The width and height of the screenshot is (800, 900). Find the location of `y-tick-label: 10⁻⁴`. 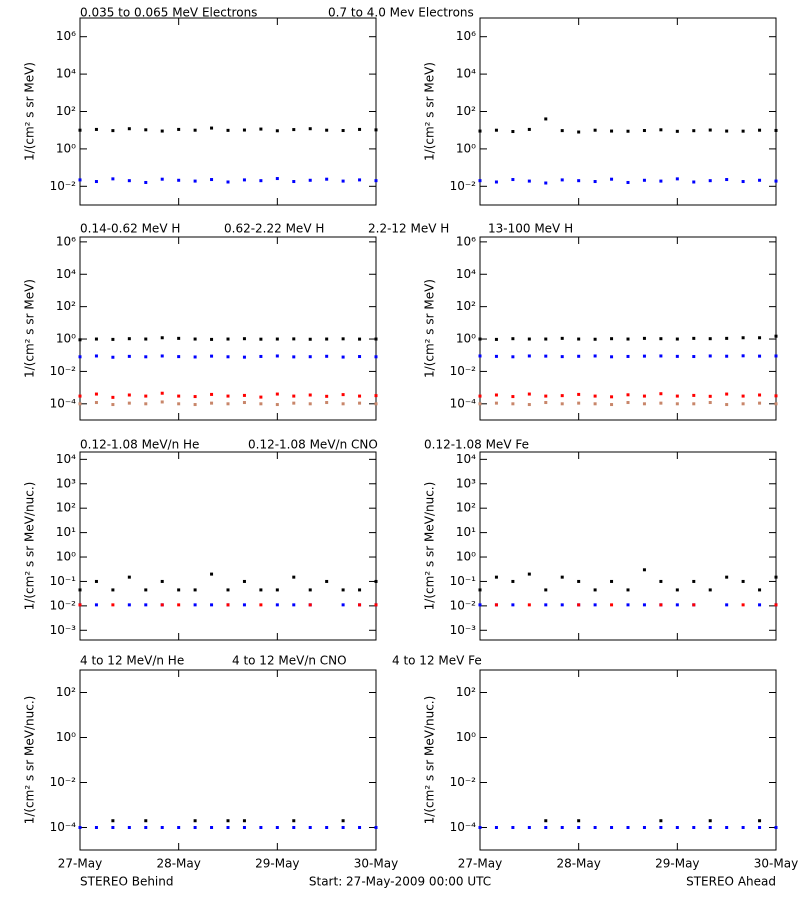

y-tick-label: 10⁻⁴ is located at coordinates (463, 403).